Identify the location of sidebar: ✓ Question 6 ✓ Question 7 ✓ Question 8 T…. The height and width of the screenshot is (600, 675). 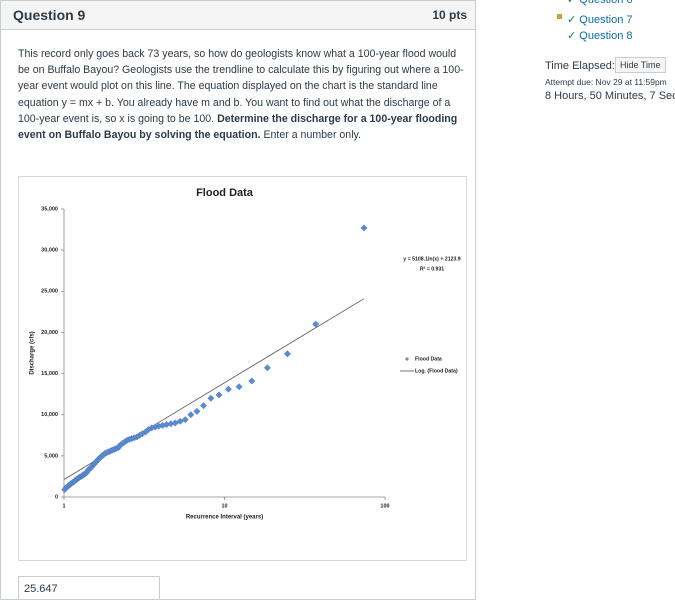
(610, 60).